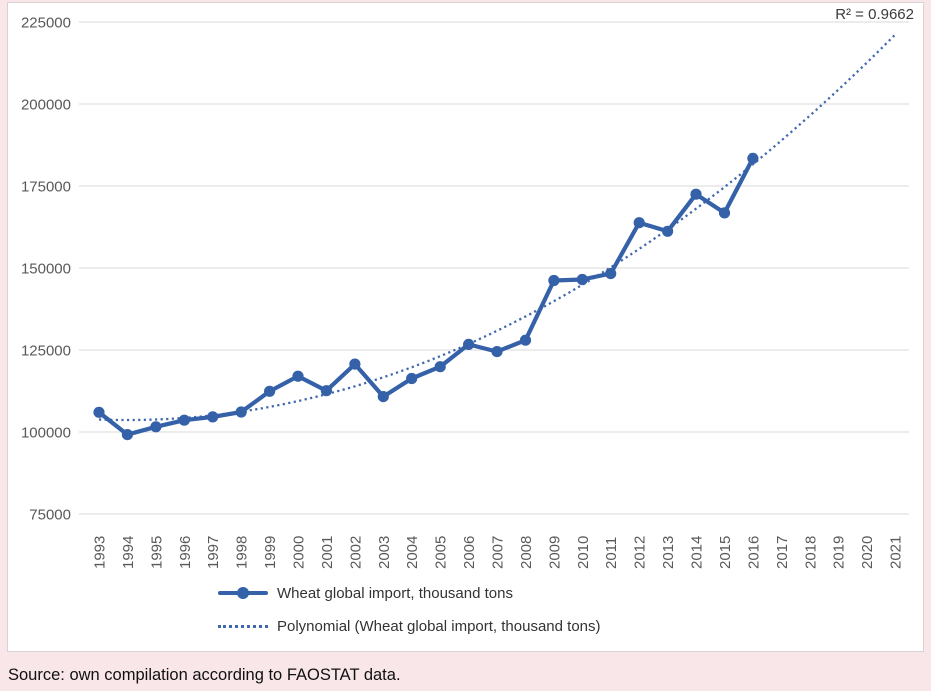  What do you see at coordinates (782, 552) in the screenshot?
I see `x-tick-label: 2017` at bounding box center [782, 552].